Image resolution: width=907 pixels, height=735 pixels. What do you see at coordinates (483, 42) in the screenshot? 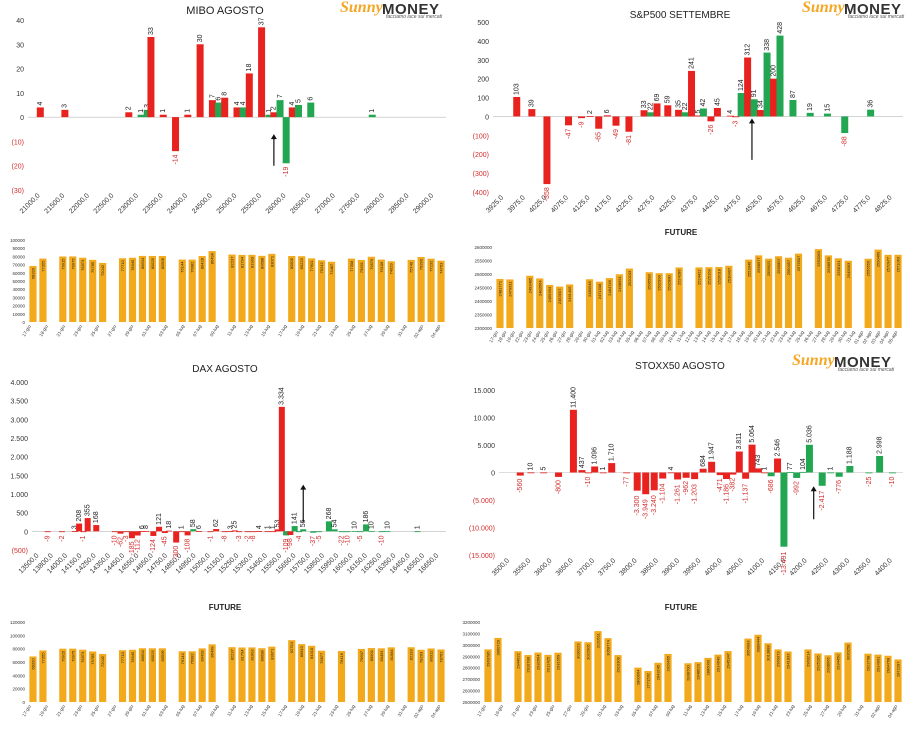
I see `y-tick-label: 400` at bounding box center [483, 42].